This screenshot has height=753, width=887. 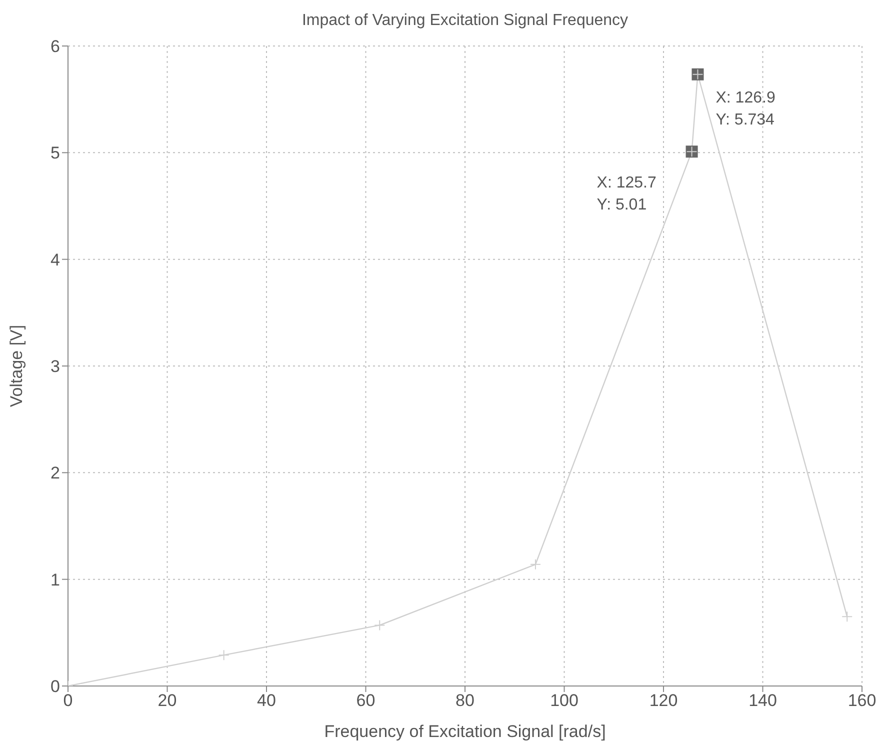 What do you see at coordinates (55, 473) in the screenshot?
I see `y-tick-label: 2` at bounding box center [55, 473].